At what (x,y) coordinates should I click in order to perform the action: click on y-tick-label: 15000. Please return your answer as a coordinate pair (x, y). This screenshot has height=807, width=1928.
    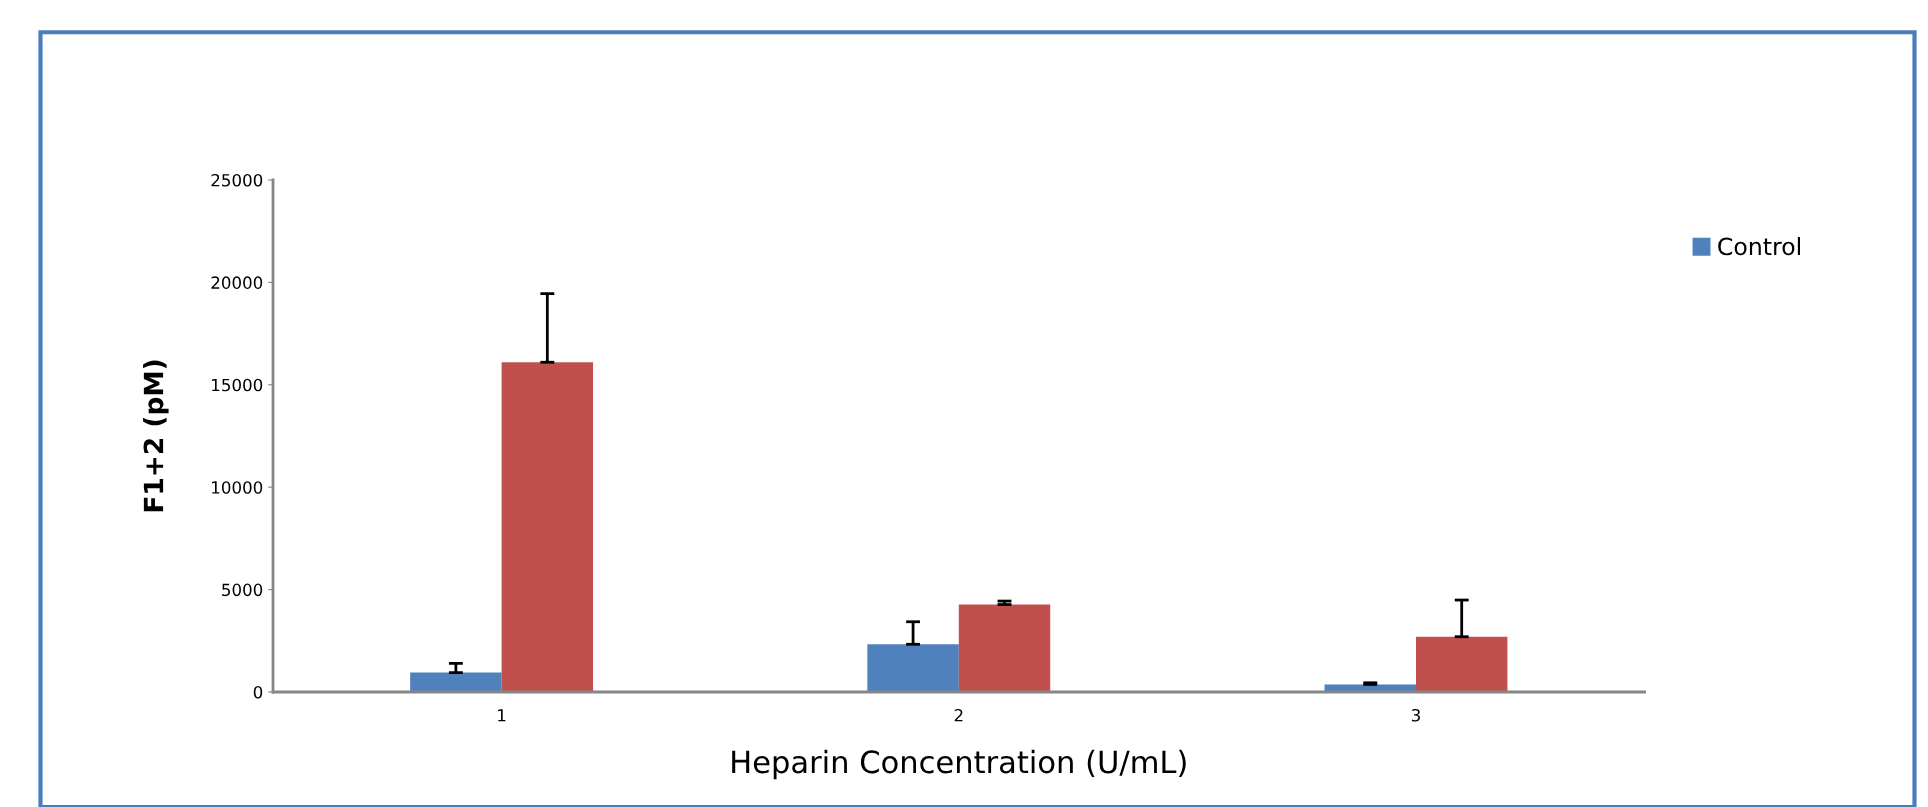
    Looking at the image, I should click on (237, 385).